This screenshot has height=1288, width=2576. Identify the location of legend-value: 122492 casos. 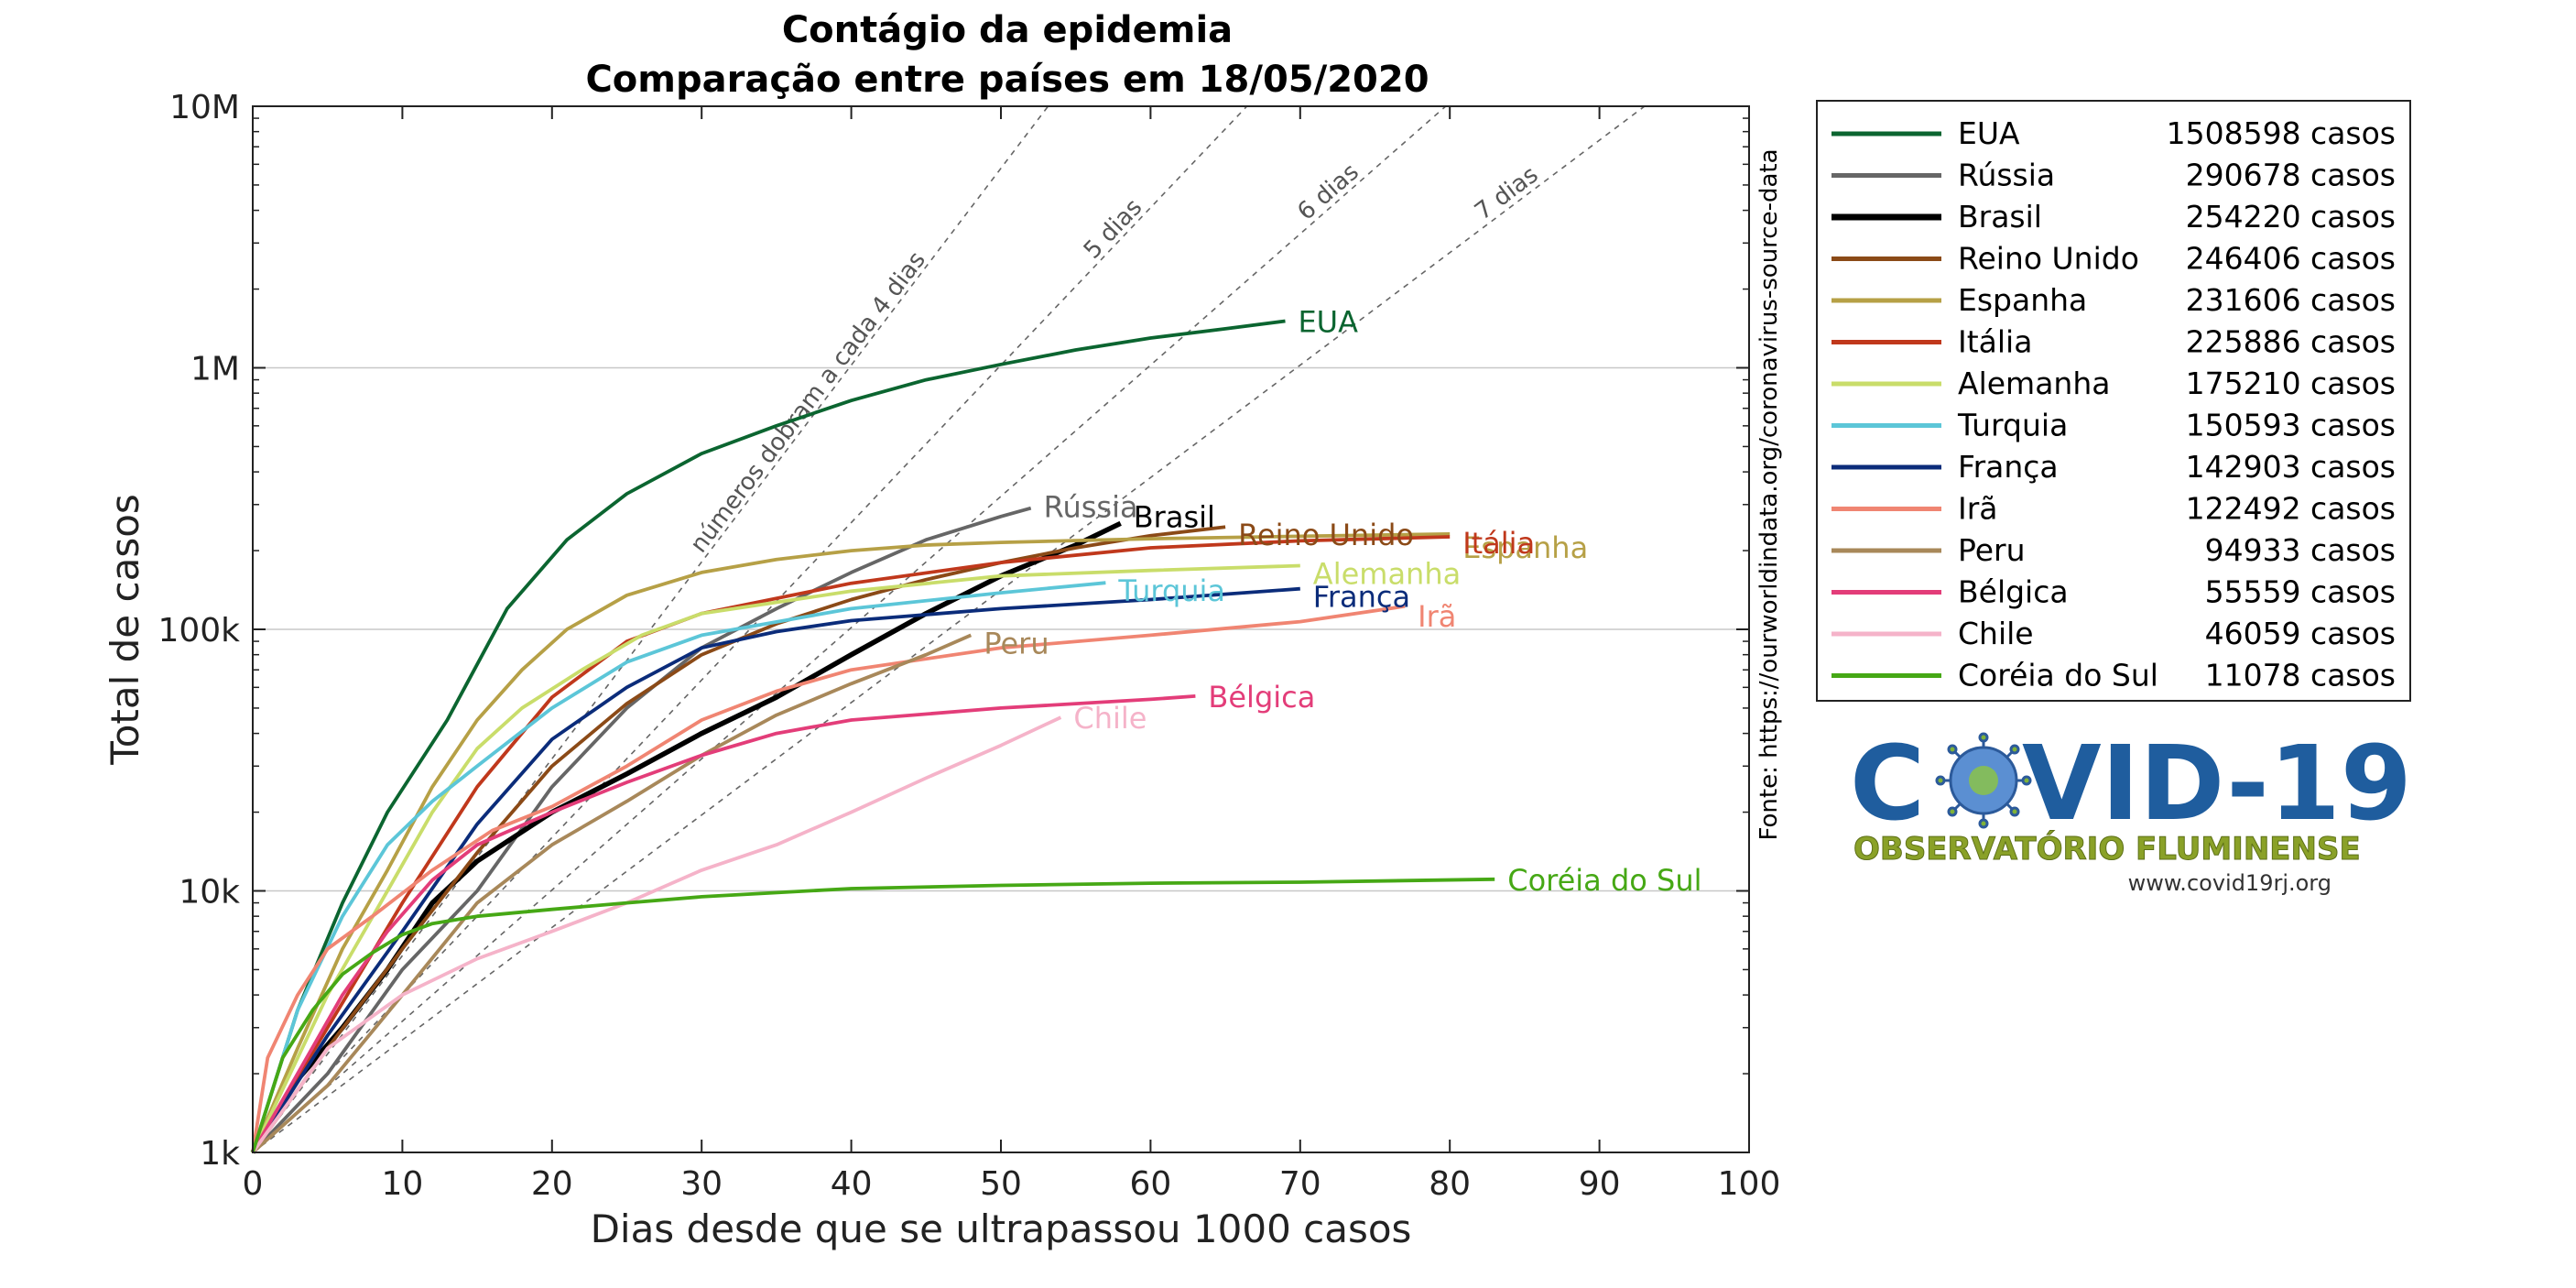
(2291, 509).